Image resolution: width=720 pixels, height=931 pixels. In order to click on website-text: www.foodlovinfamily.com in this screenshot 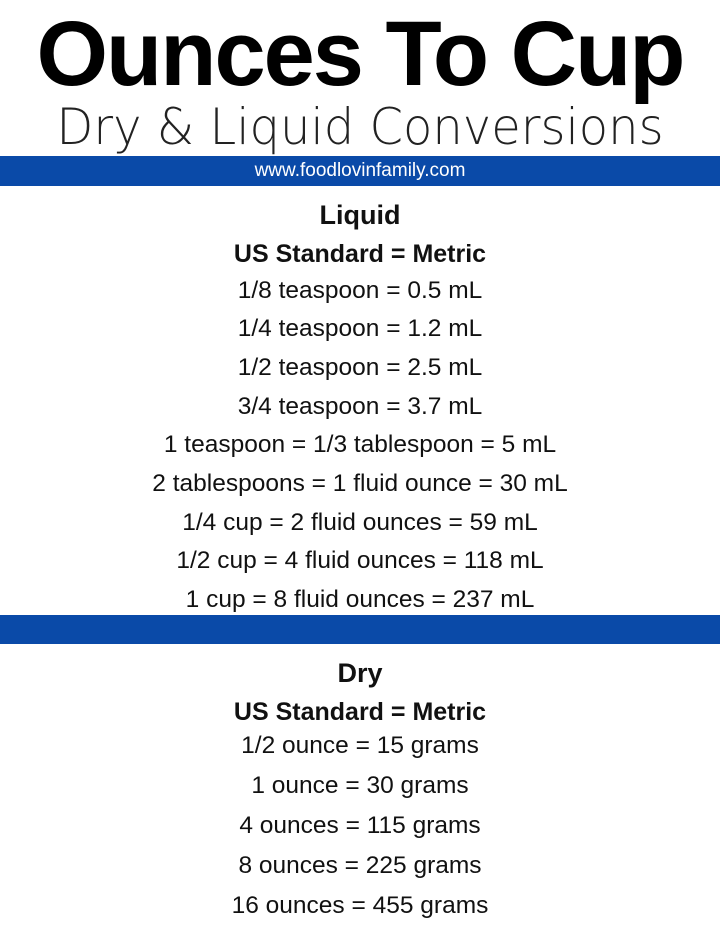, I will do `click(360, 170)`.